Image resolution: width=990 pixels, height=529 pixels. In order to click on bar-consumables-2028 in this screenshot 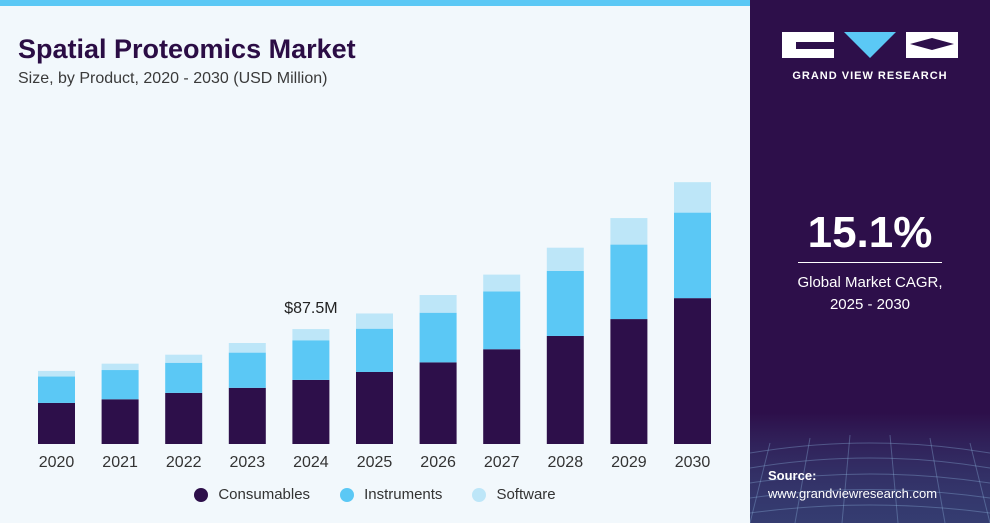, I will do `click(565, 389)`.